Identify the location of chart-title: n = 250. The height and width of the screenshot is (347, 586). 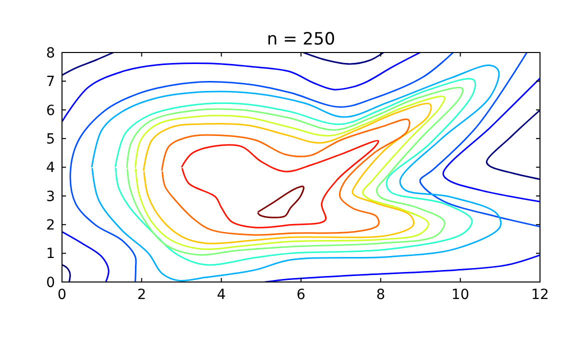
(301, 40).